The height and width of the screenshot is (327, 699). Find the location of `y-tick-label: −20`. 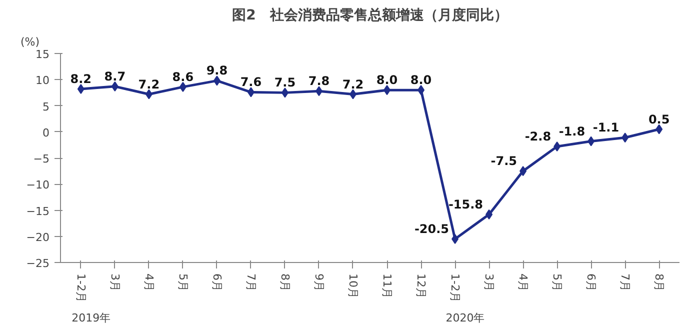

y-tick-label: −20 is located at coordinates (38, 237).